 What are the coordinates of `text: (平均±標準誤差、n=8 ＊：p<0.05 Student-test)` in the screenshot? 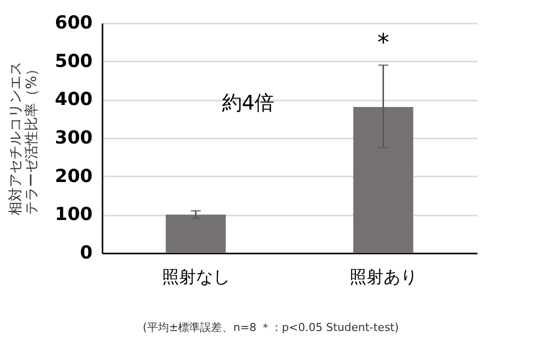 It's located at (270, 327).